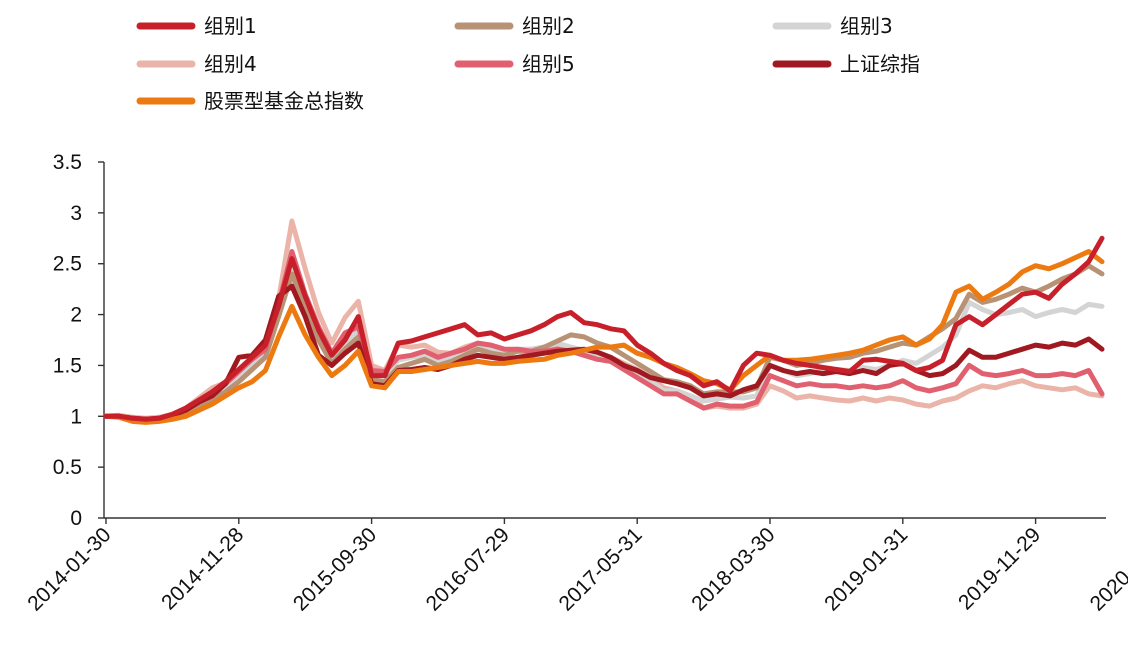 The width and height of the screenshot is (1128, 663). I want to click on x-tick-label: 2017-05-31, so click(601, 569).